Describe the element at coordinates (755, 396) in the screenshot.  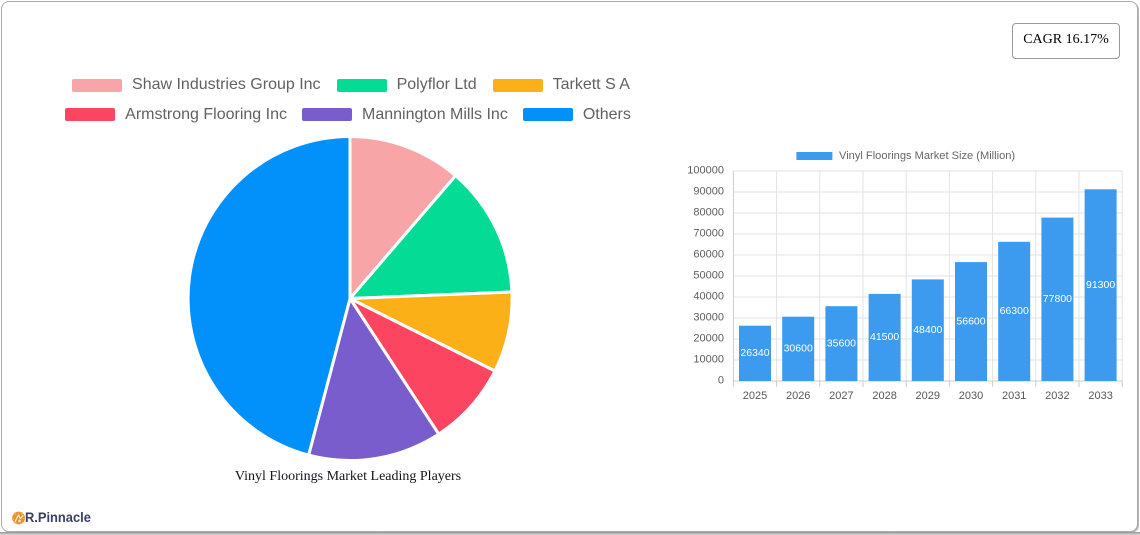
I see `svg-text: 2025` at that location.